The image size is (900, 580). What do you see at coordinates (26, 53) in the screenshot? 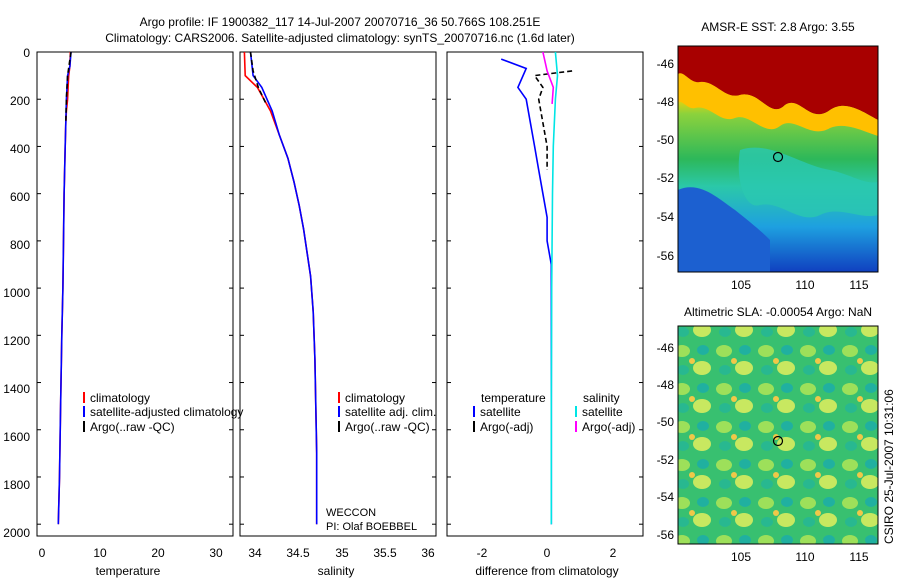
I see `depth-tick-label: 0` at bounding box center [26, 53].